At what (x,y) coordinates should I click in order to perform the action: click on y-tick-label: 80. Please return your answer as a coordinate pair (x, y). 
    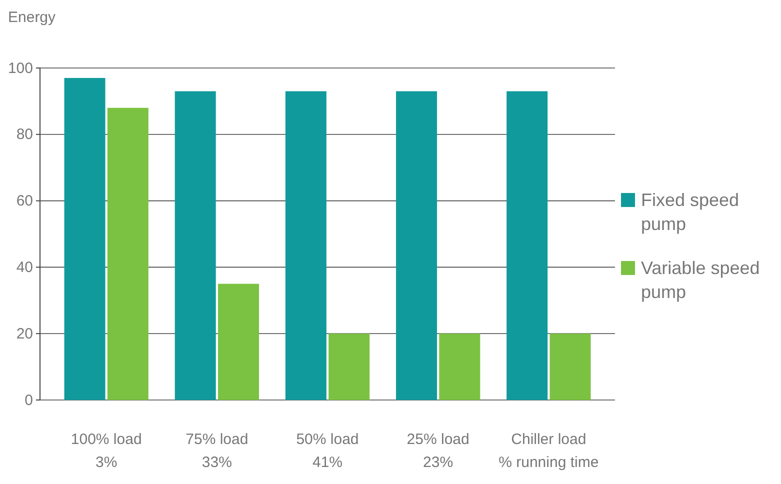
    Looking at the image, I should click on (24, 135).